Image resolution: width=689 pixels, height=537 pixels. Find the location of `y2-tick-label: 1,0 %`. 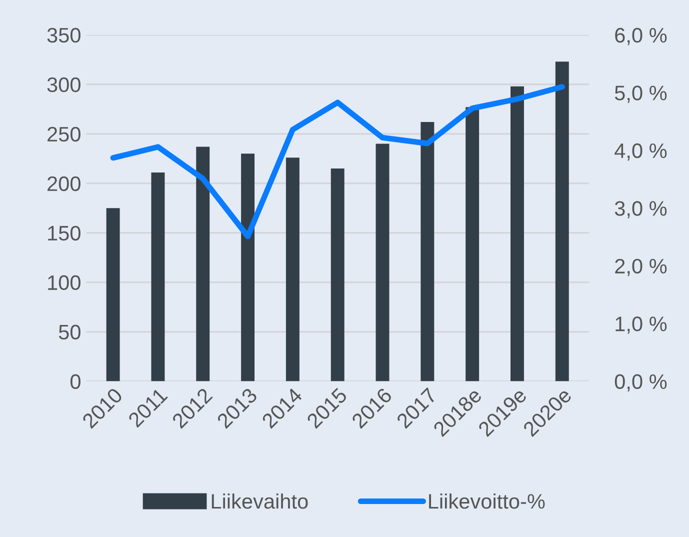

y2-tick-label: 1,0 % is located at coordinates (641, 325).